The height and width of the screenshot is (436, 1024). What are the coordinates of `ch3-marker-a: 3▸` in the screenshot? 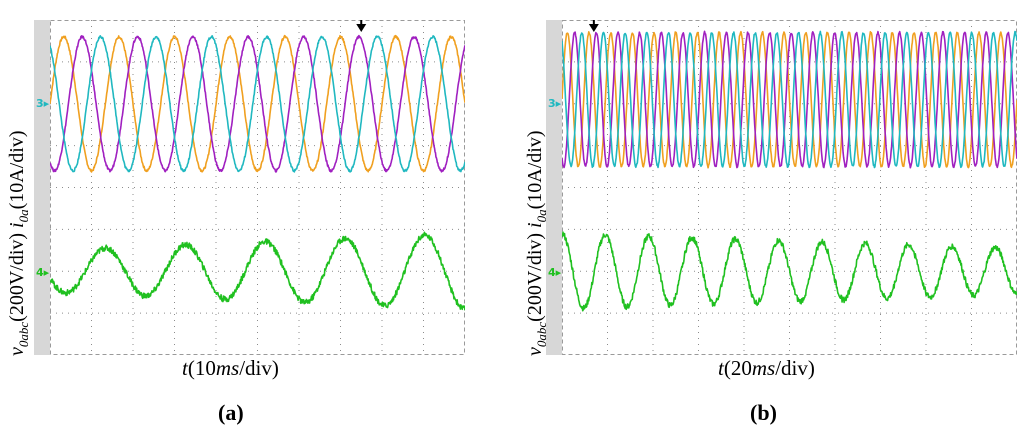 It's located at (43, 103).